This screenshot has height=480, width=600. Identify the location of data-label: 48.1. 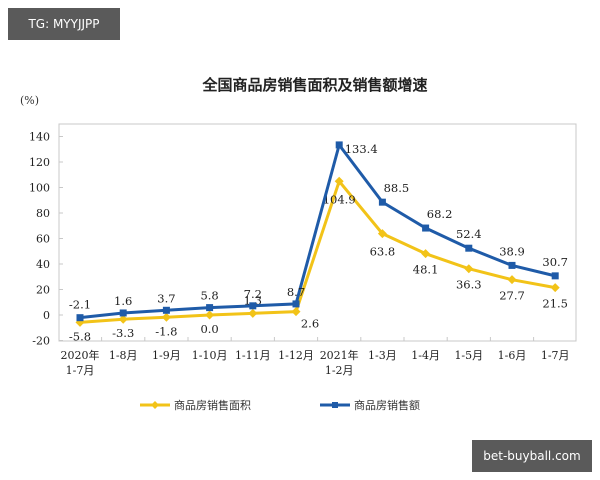
(426, 270).